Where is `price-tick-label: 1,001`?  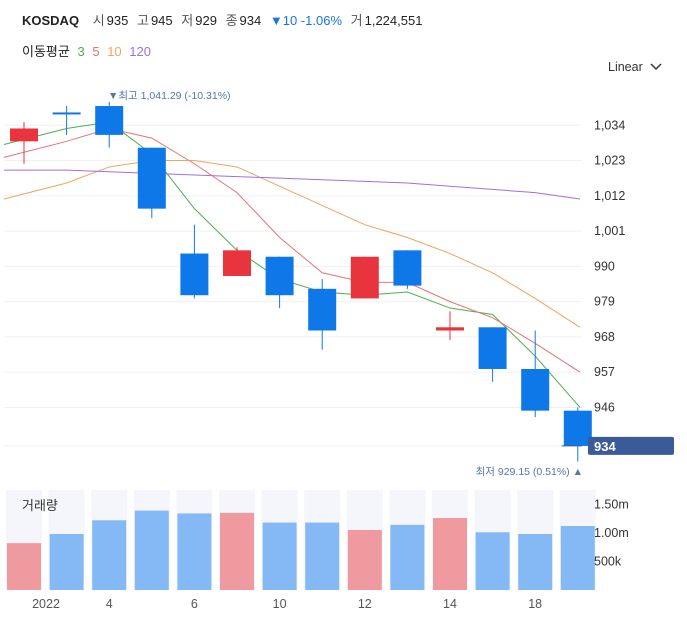
price-tick-label: 1,001 is located at coordinates (609, 231).